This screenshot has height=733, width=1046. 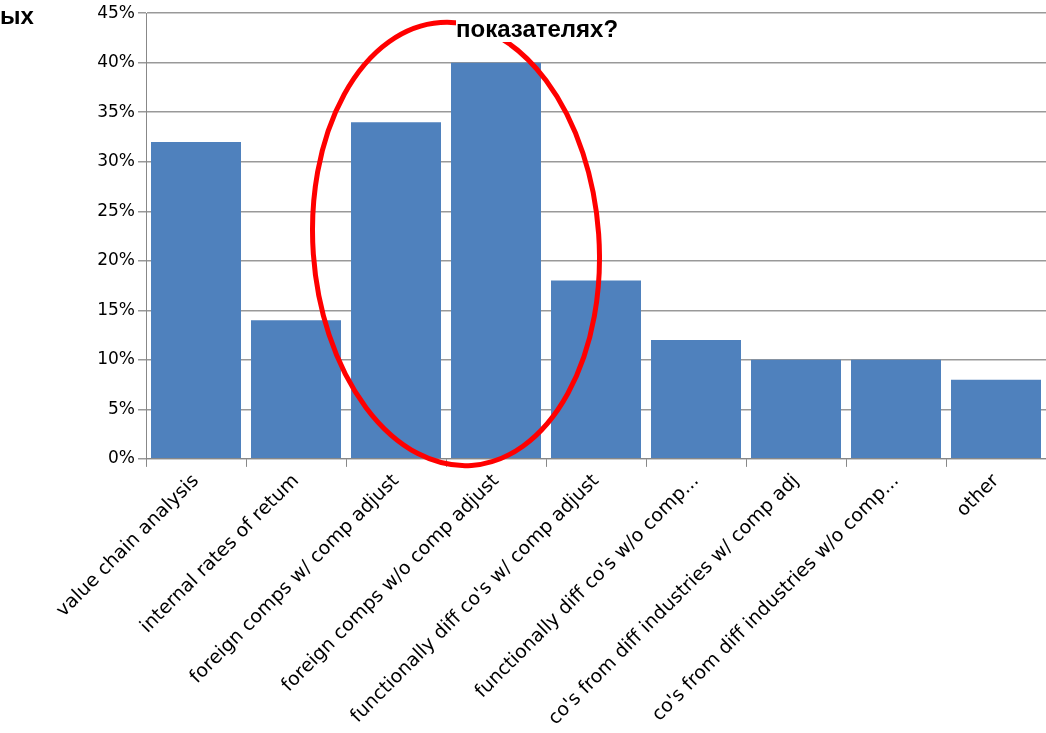 I want to click on y-tick-label: 30%, so click(x=116, y=160).